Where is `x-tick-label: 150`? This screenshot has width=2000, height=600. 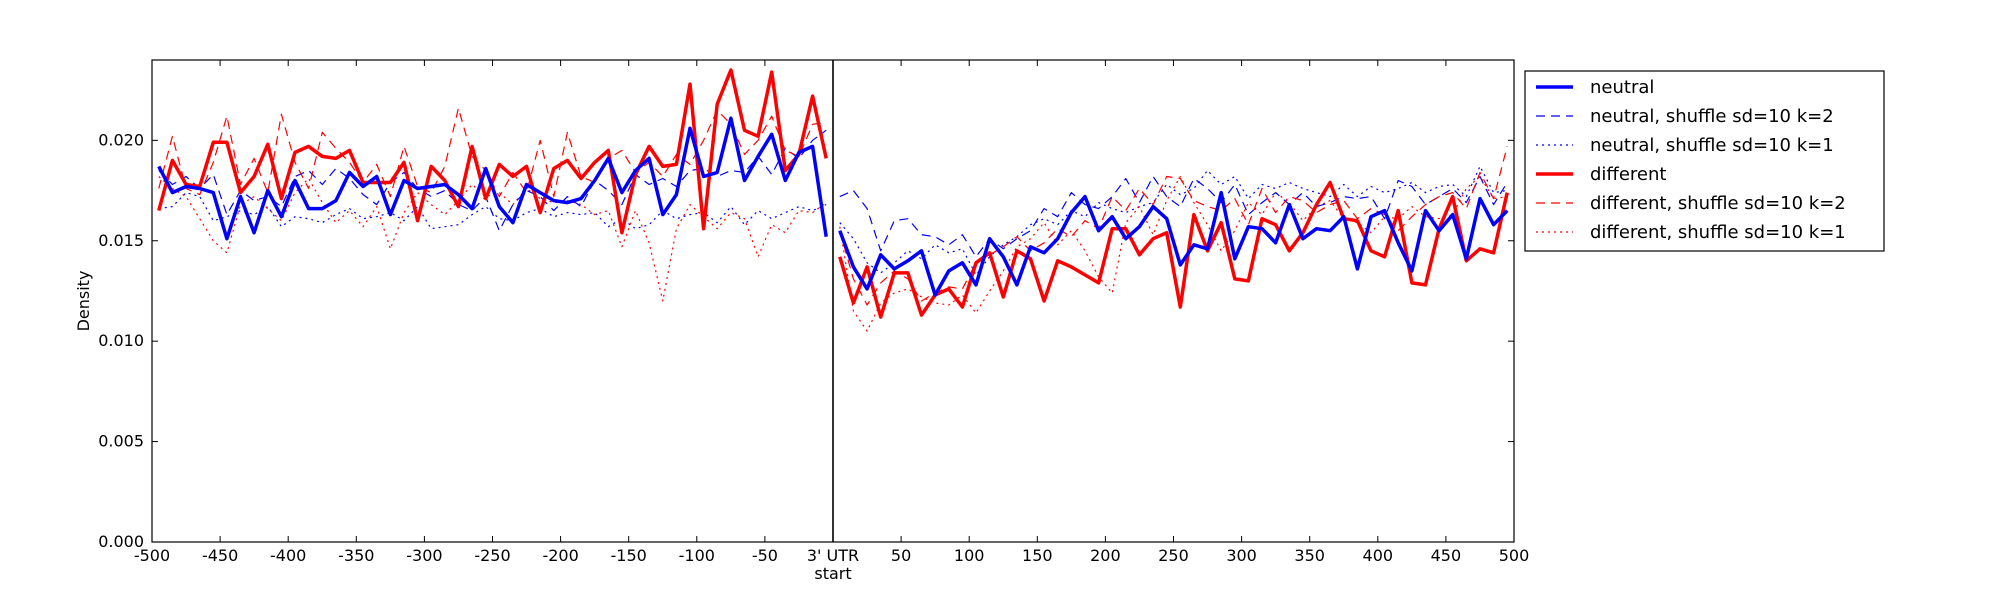 x-tick-label: 150 is located at coordinates (1037, 555).